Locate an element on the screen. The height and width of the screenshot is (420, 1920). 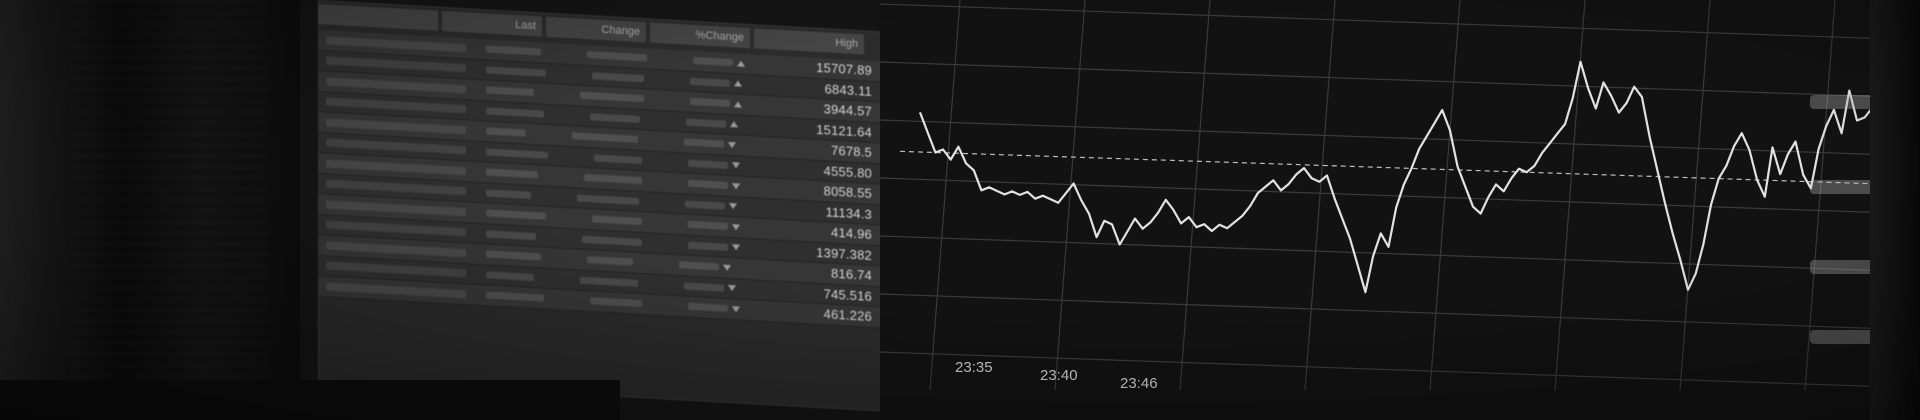
column-header-name is located at coordinates (378, 17).